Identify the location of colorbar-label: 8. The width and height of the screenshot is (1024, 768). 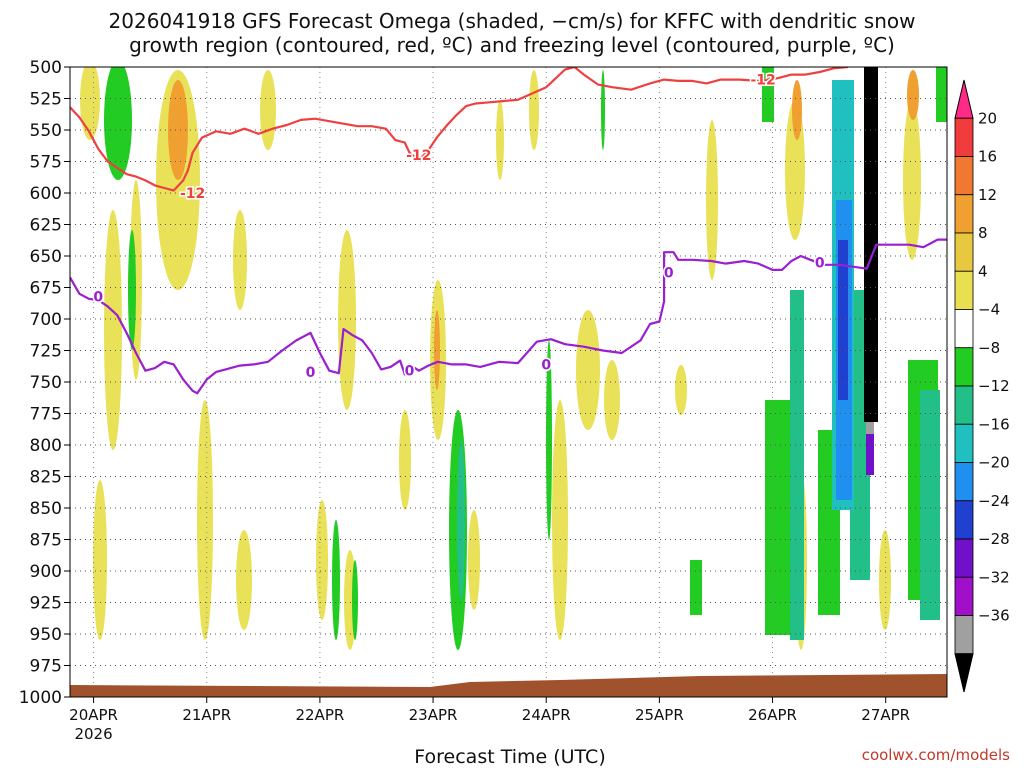
(983, 233).